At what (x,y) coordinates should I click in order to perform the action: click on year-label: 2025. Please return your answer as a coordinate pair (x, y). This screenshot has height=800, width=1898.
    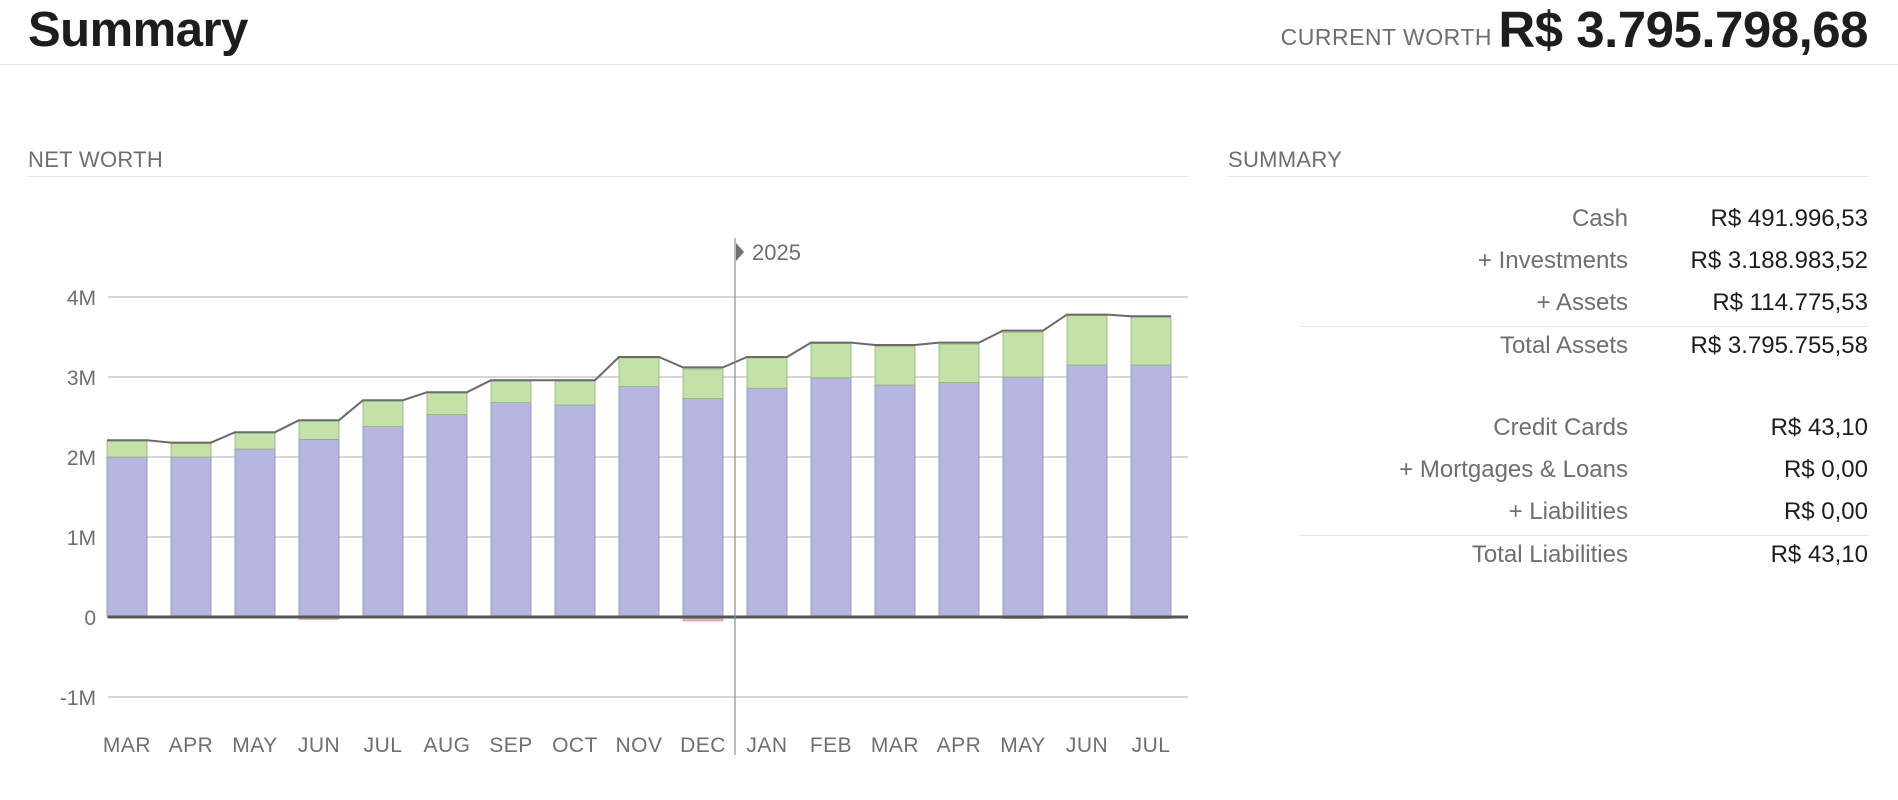
    Looking at the image, I should click on (776, 252).